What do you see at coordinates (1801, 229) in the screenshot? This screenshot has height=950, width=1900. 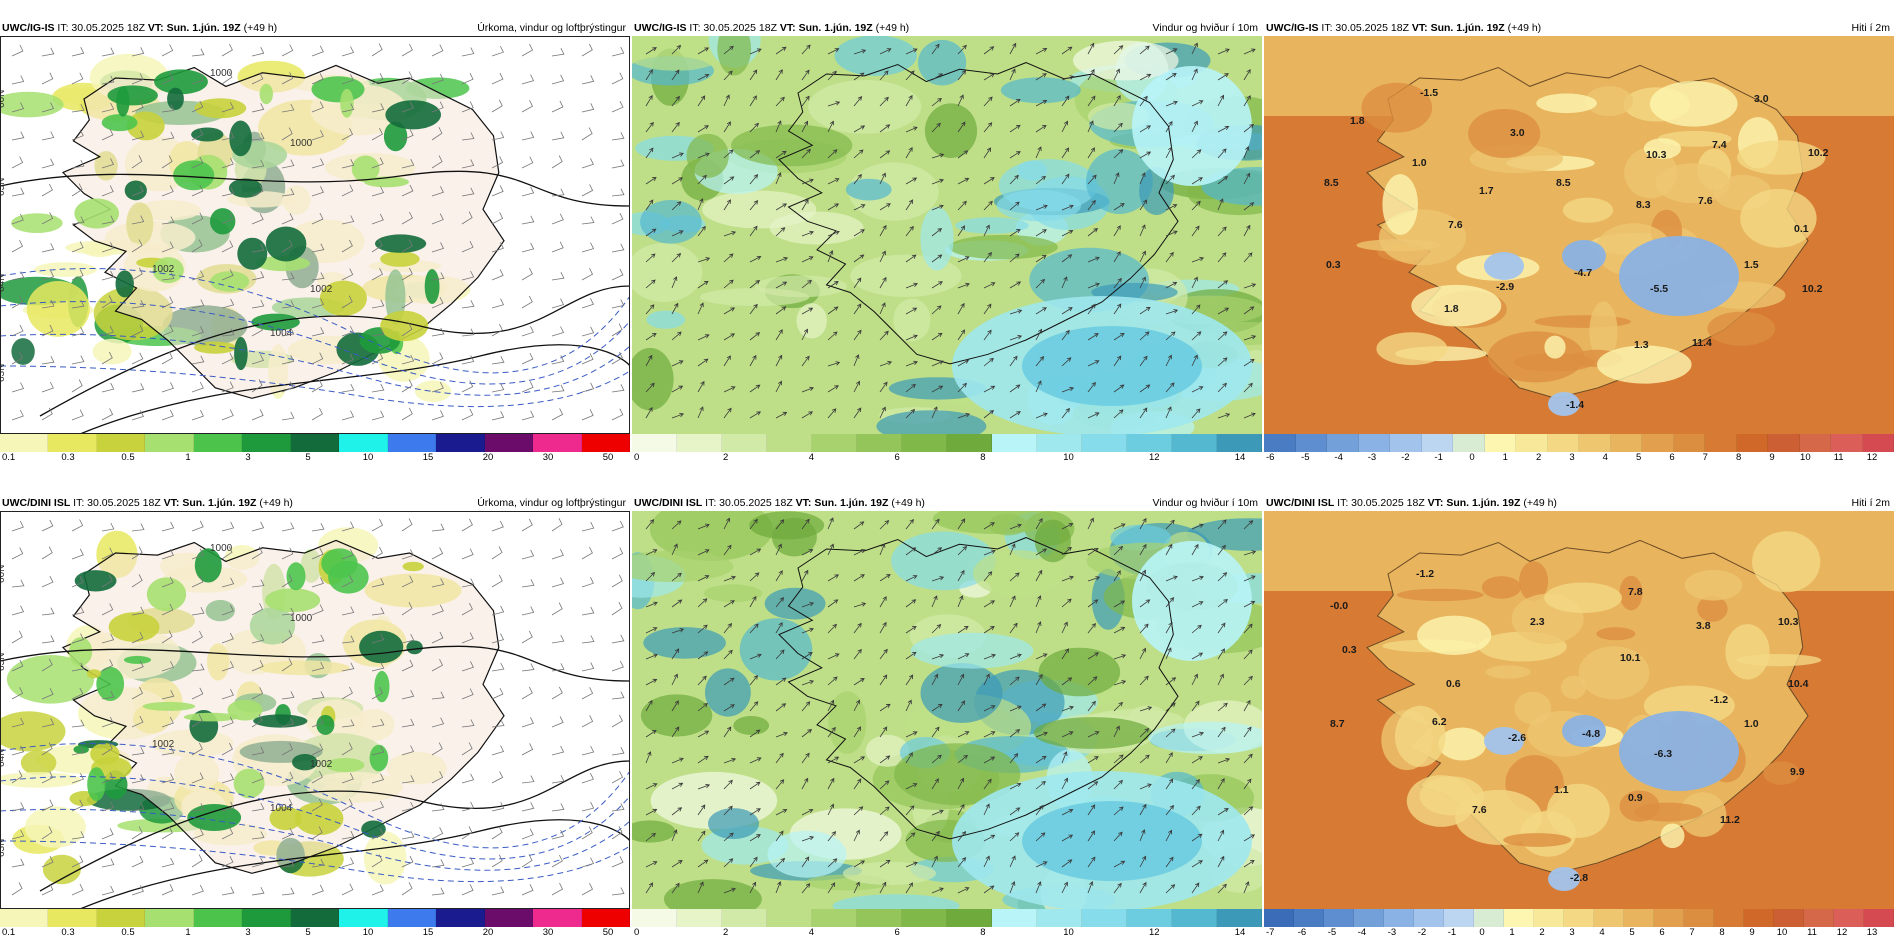 I see `temperature-value: 0.1` at bounding box center [1801, 229].